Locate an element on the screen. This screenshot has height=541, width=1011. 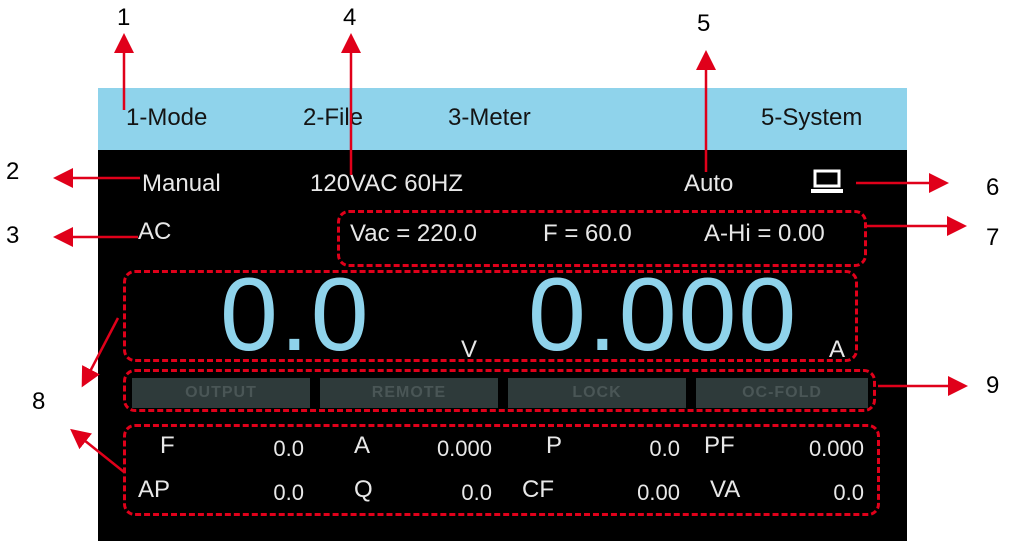
annotation-box-settings is located at coordinates (602, 238).